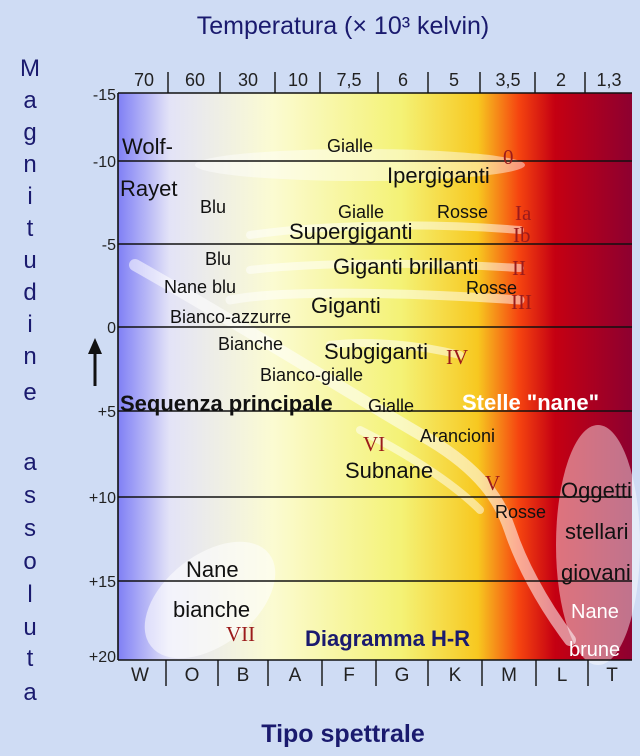 The image size is (640, 756). Describe the element at coordinates (111, 328) in the screenshot. I see `y-tick: 0` at that location.